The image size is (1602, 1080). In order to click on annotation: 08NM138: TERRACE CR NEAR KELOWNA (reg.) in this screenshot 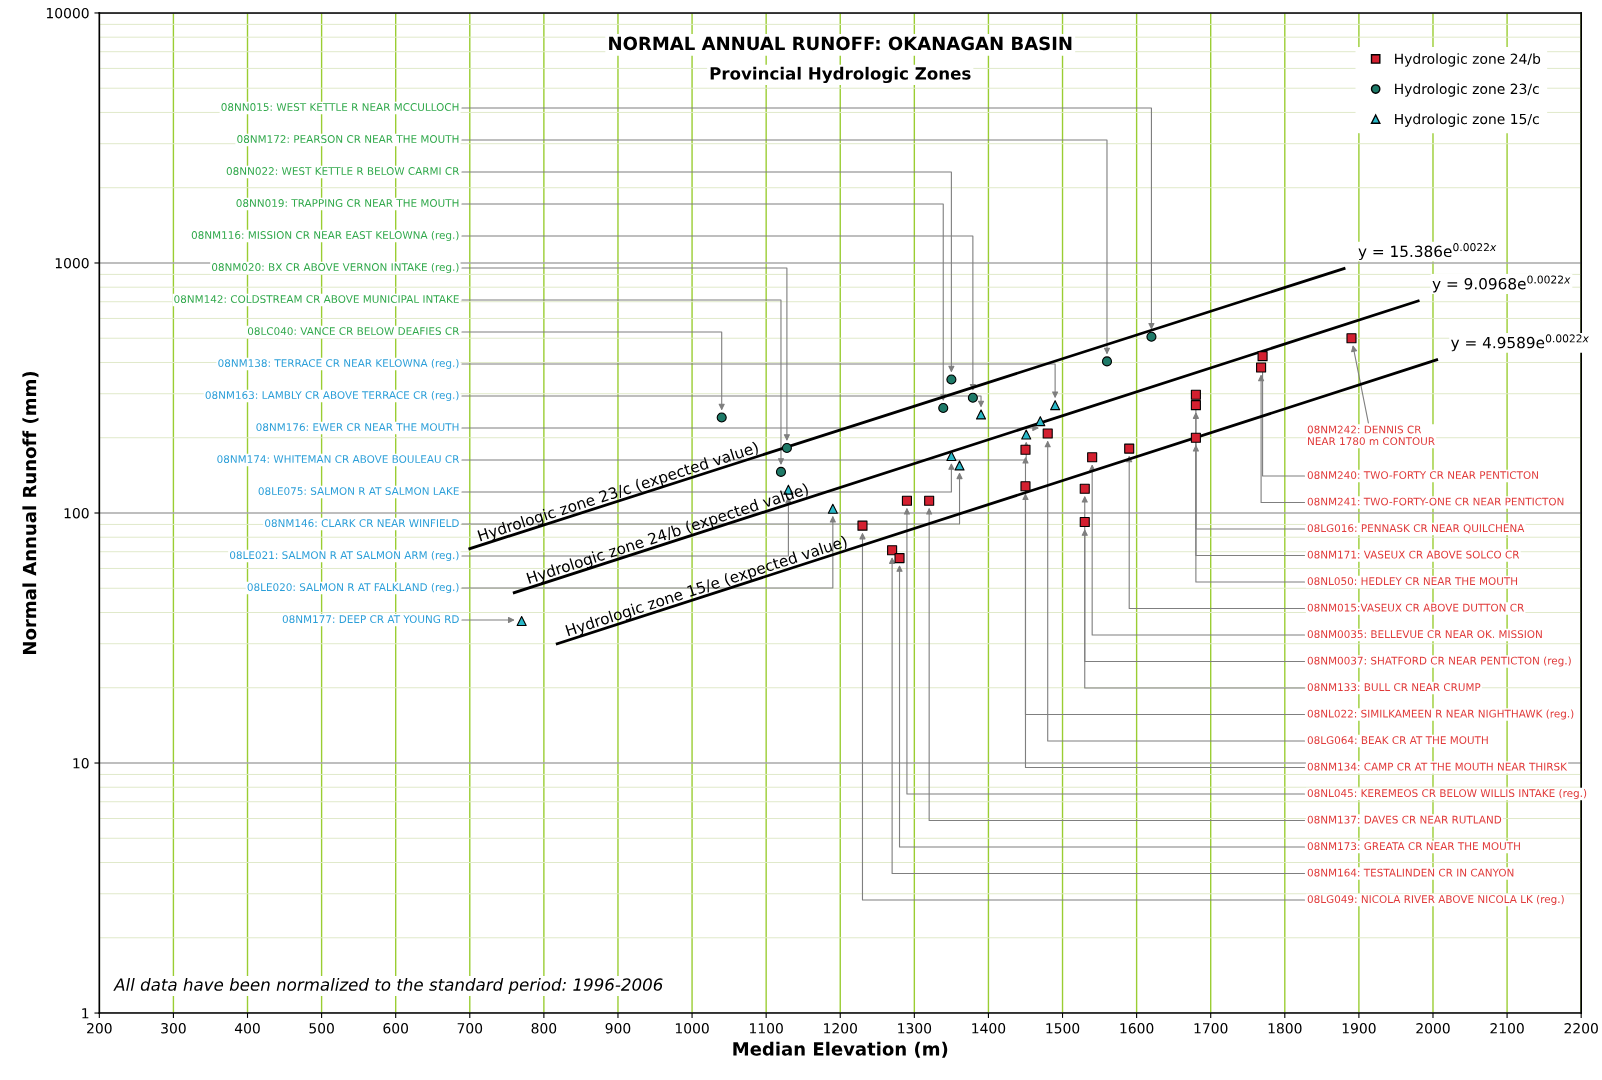, I will do `click(338, 364)`.